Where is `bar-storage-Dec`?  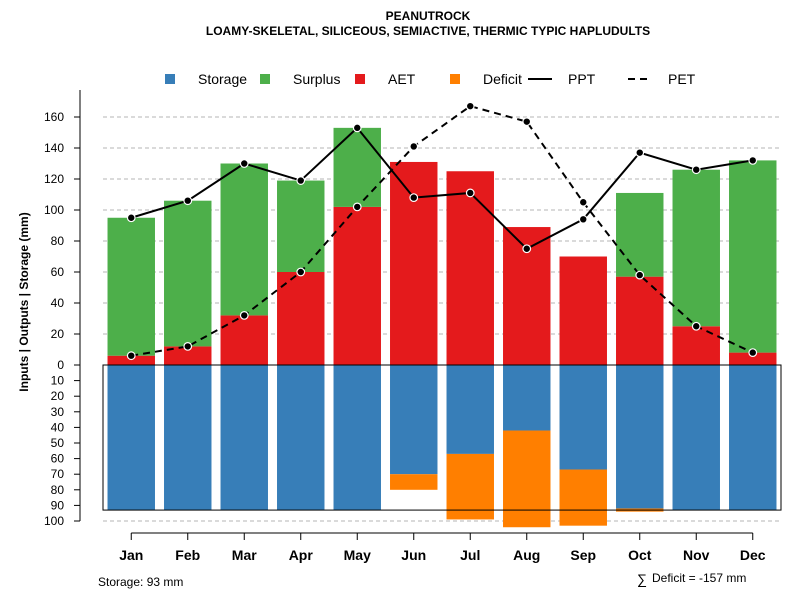 bar-storage-Dec is located at coordinates (753, 438).